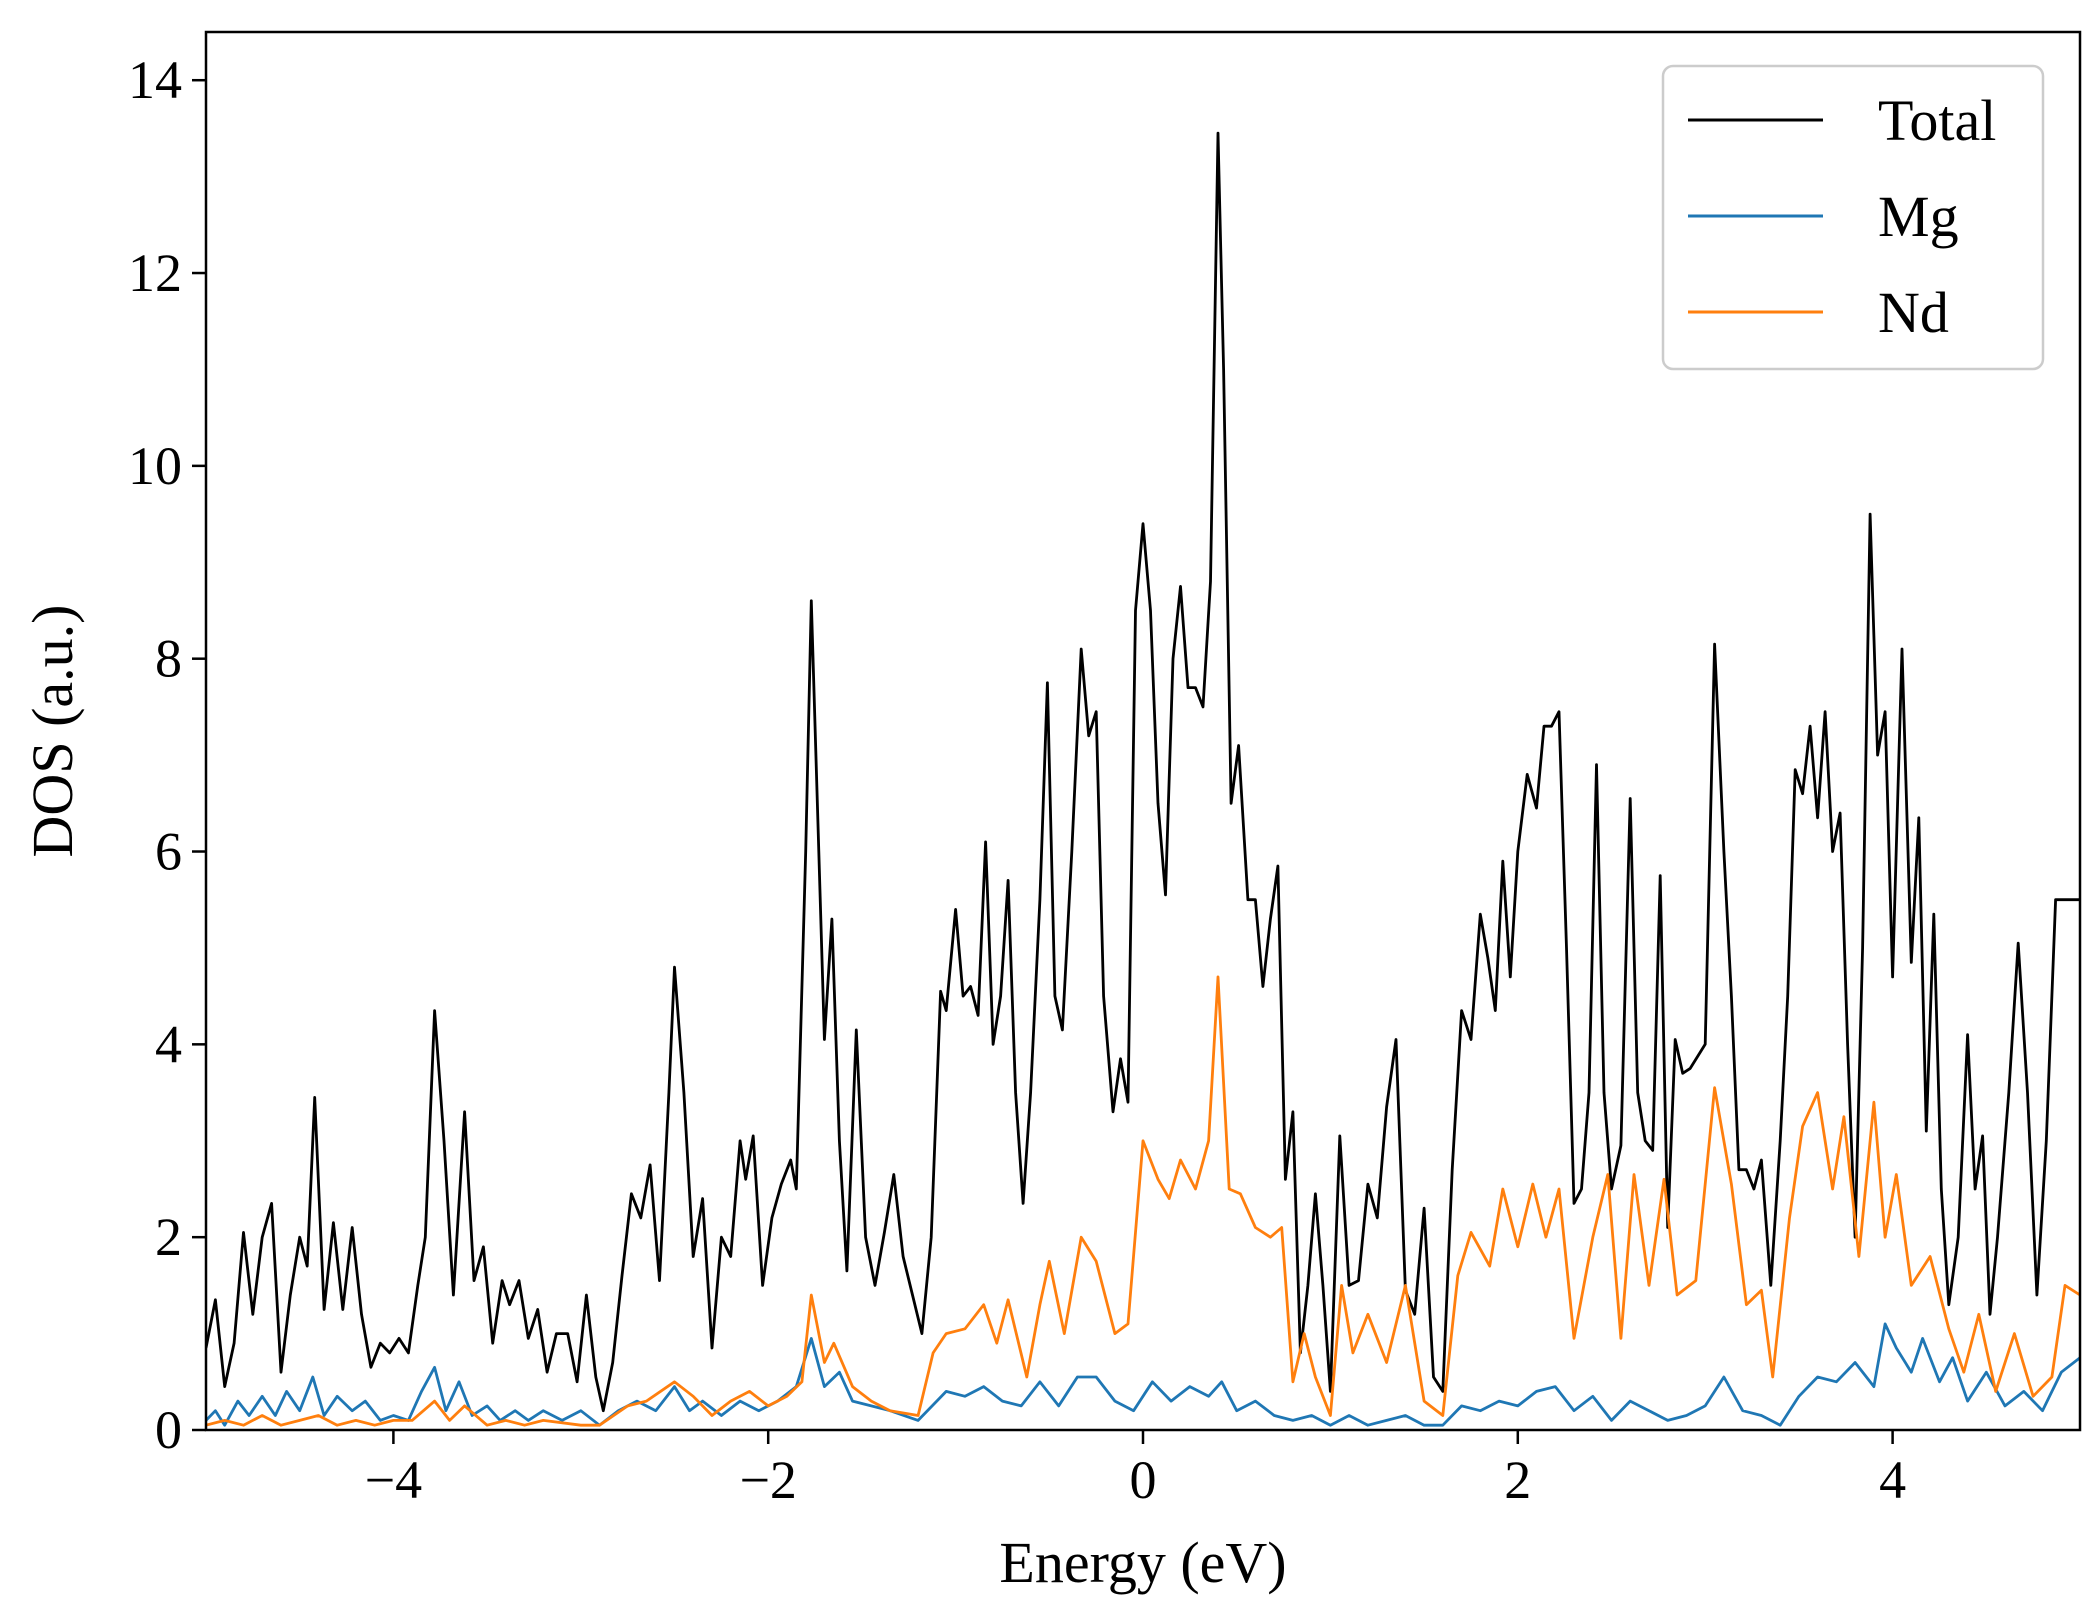  I want to click on y-tick-label: 6, so click(168, 852).